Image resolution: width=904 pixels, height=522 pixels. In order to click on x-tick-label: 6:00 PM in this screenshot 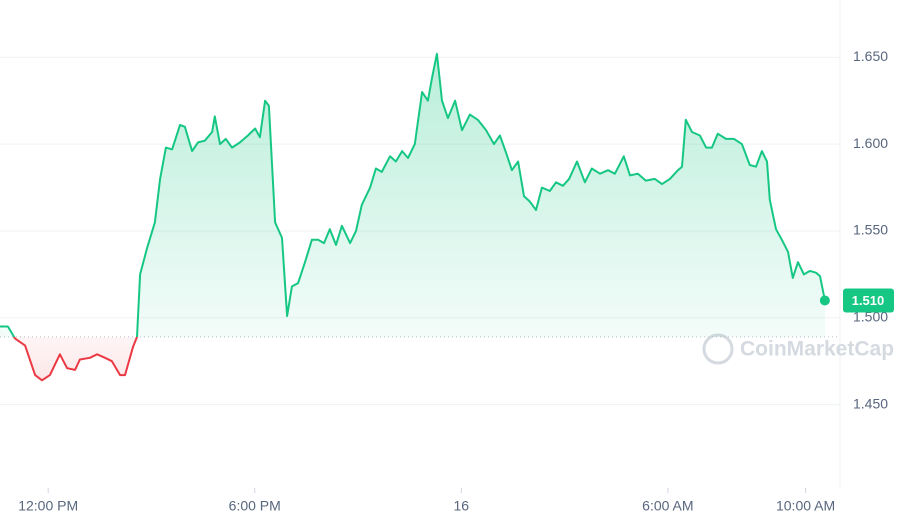, I will do `click(255, 506)`.